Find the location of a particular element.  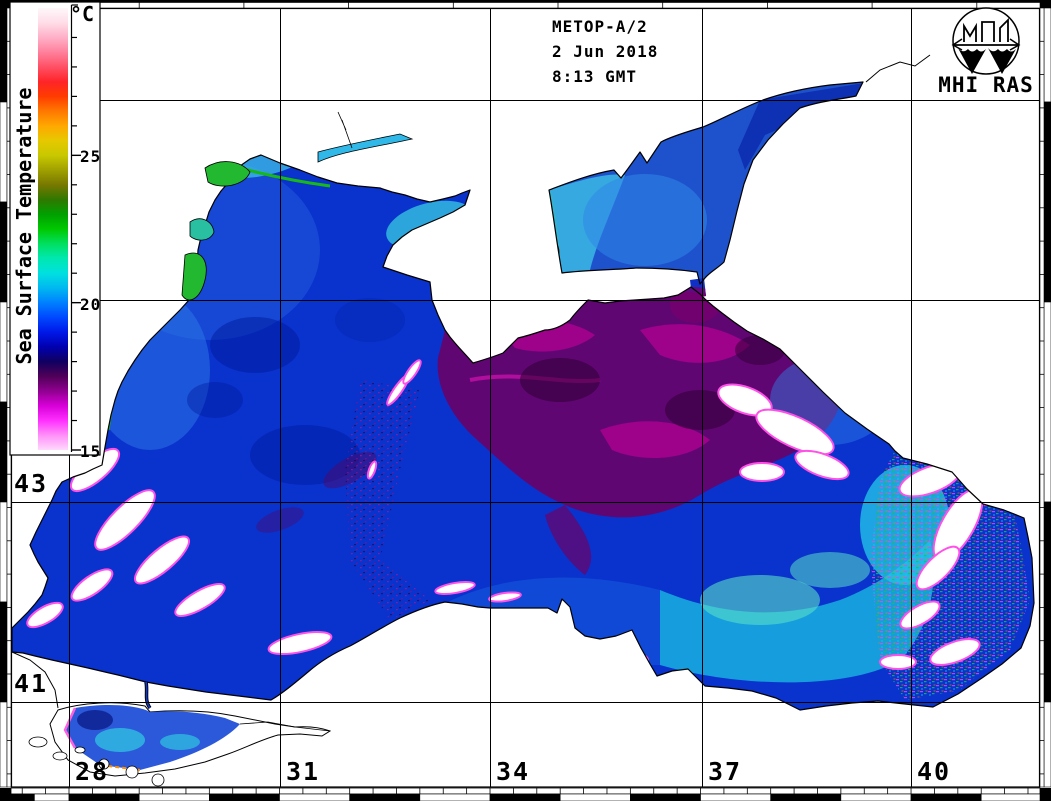

mhi-ras-logo-emblem is located at coordinates (986, 41).